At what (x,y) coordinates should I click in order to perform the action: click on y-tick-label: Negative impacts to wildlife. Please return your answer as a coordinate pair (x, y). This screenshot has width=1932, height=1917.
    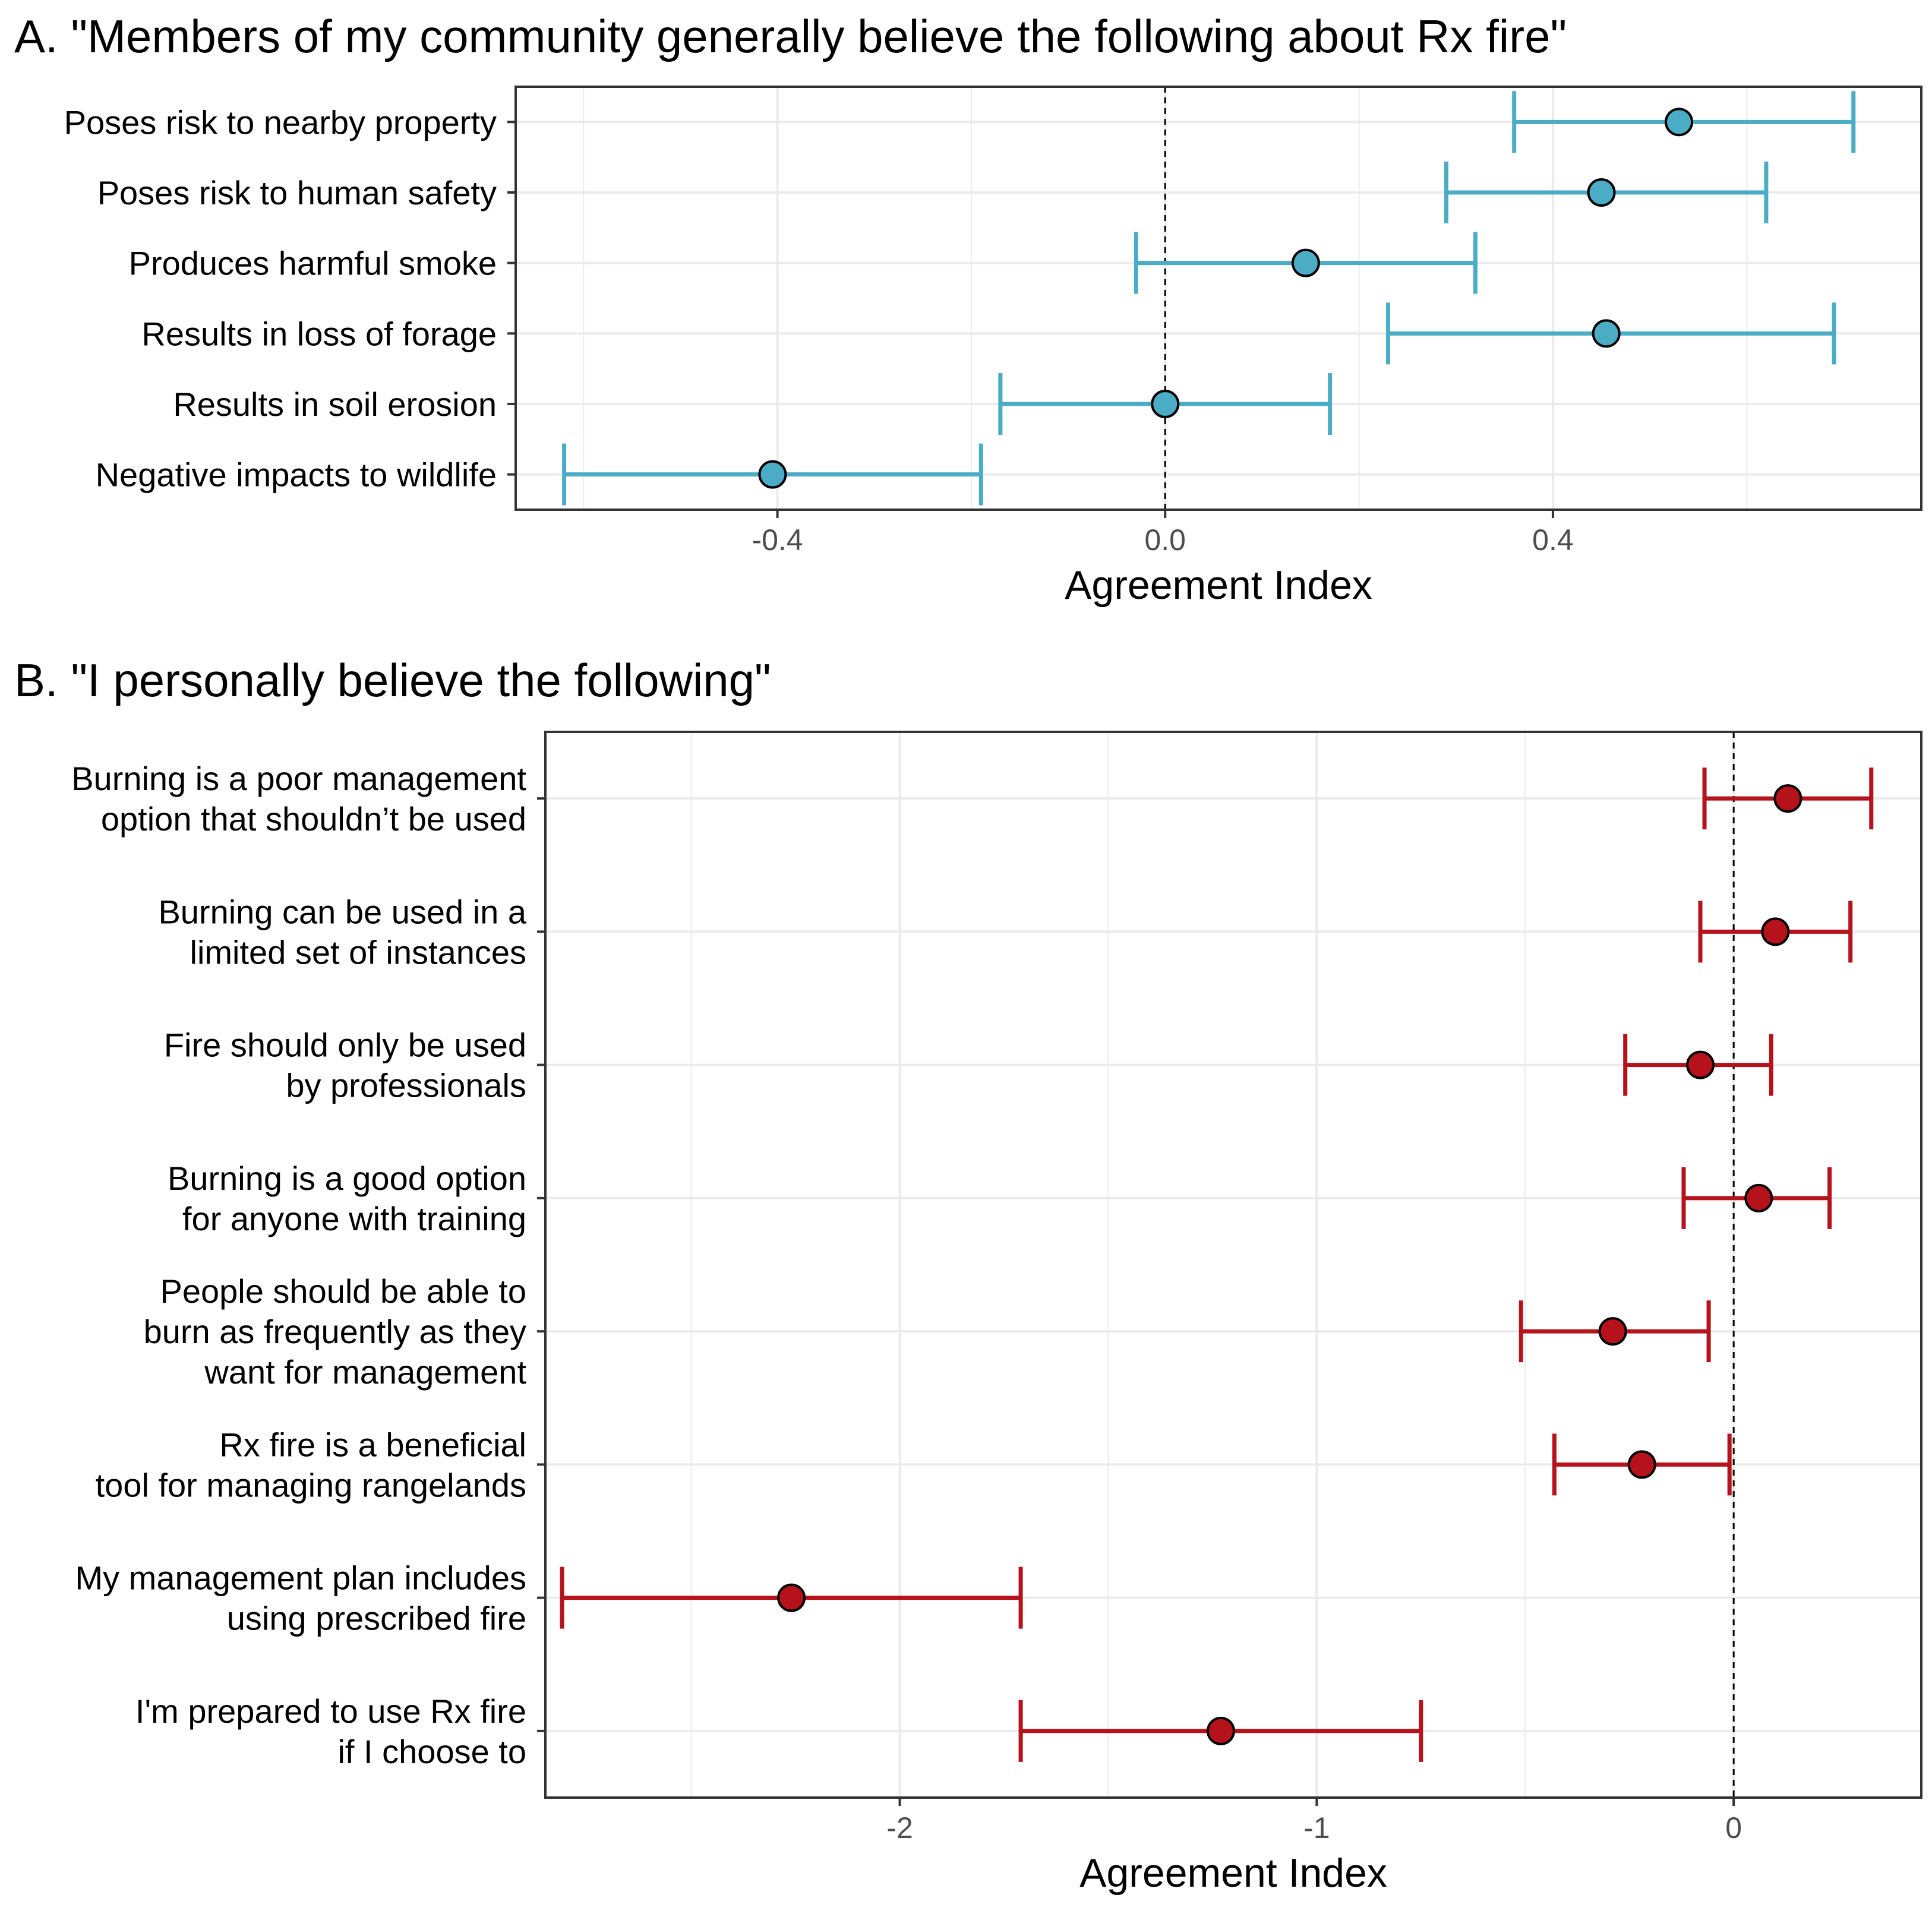
    Looking at the image, I should click on (296, 475).